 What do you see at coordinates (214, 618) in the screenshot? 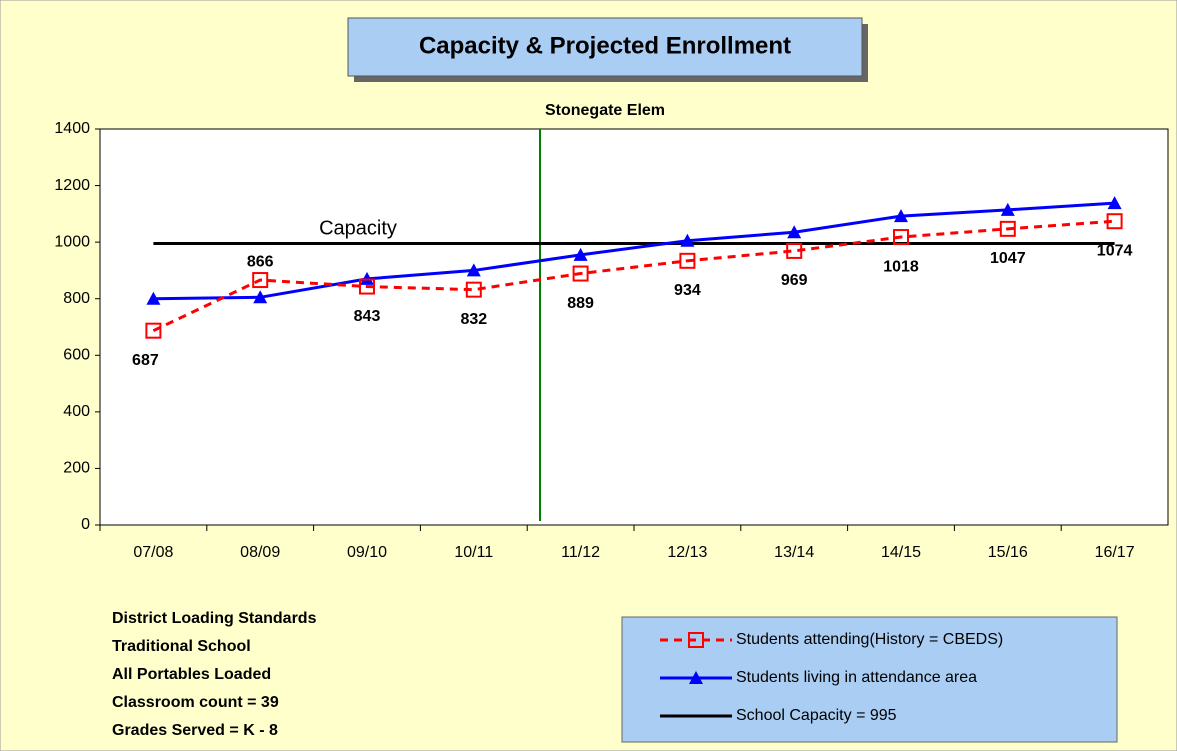
I see `note: District Loading Standards` at bounding box center [214, 618].